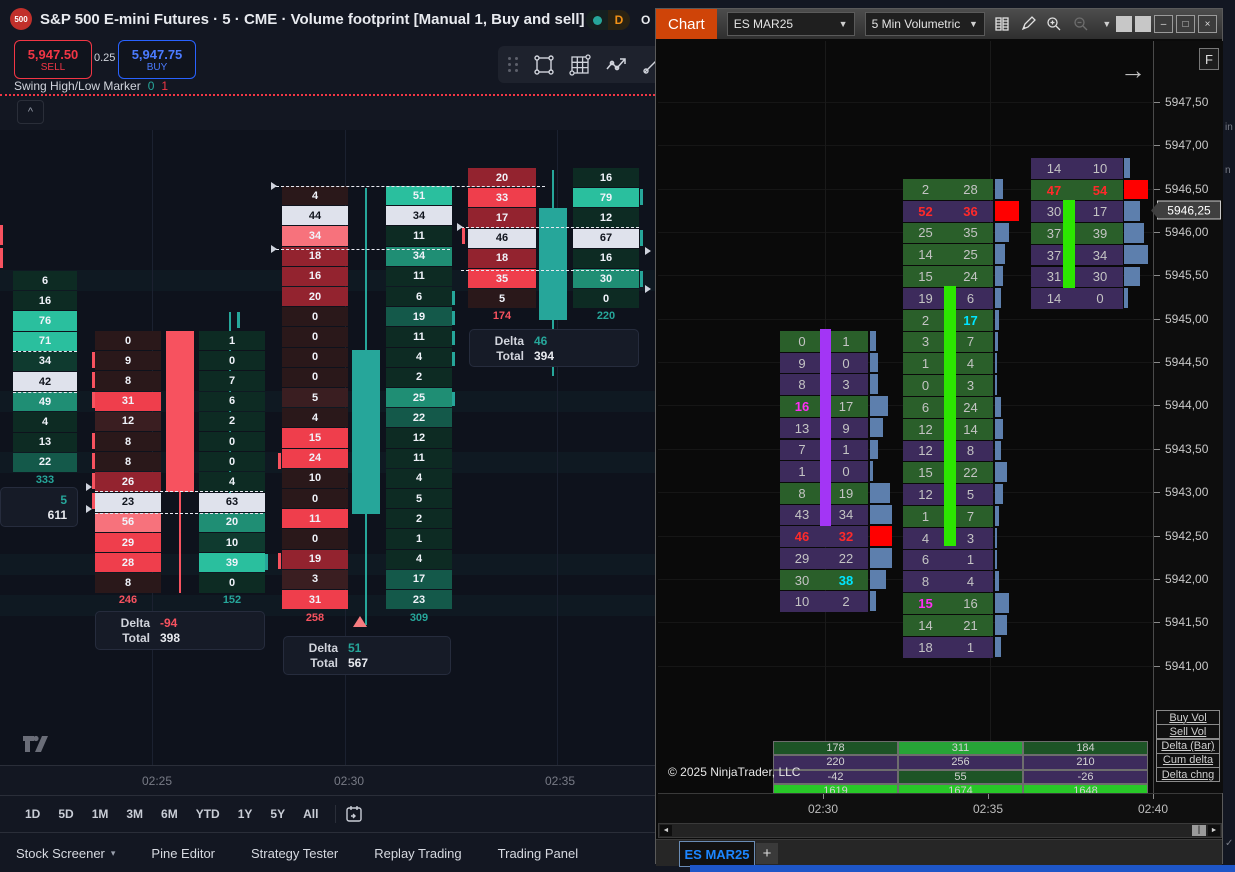 Image resolution: width=1235 pixels, height=872 pixels. I want to click on marker-arrow-icon, so click(89, 487).